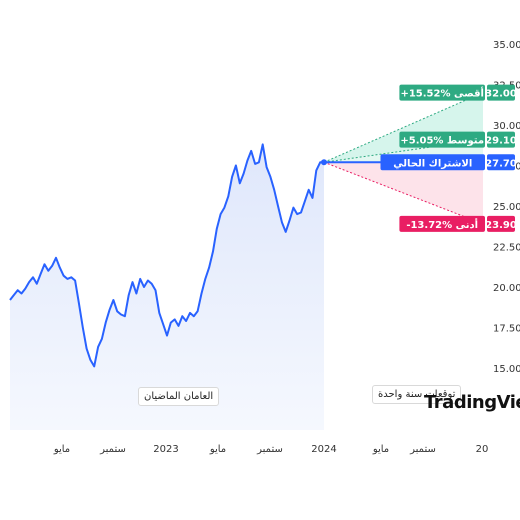 The image size is (520, 520). I want to click on forecast-average-price: 29.10, so click(501, 141).